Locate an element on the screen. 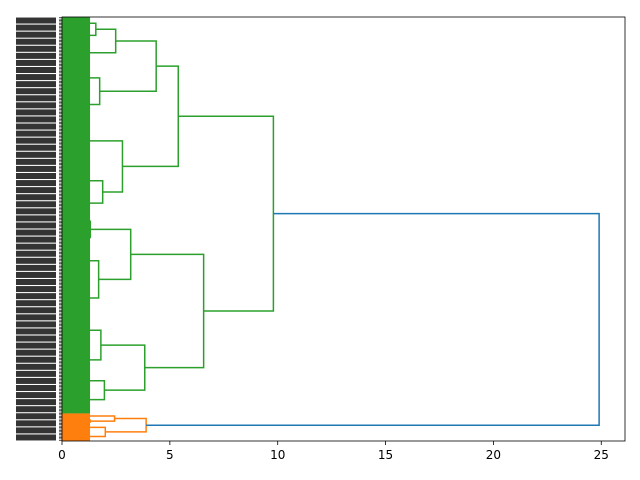 The image size is (640, 480). x-axis-ticks: 0 5 10 15 20 25 is located at coordinates (333, 451).